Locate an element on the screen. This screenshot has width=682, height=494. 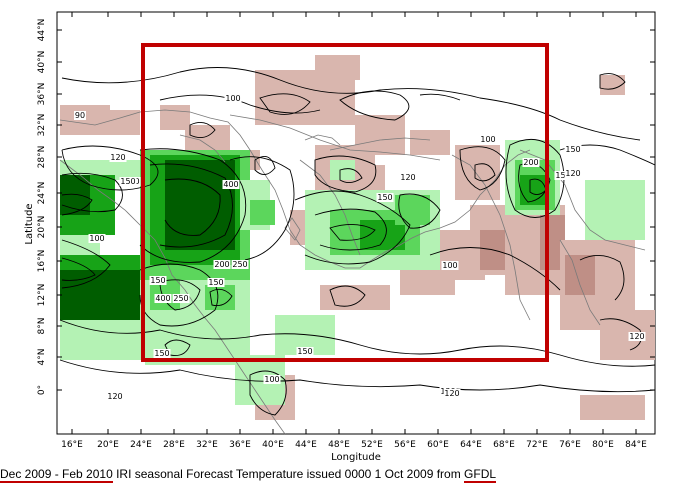
y-tick-label: 0° is located at coordinates (42, 390).